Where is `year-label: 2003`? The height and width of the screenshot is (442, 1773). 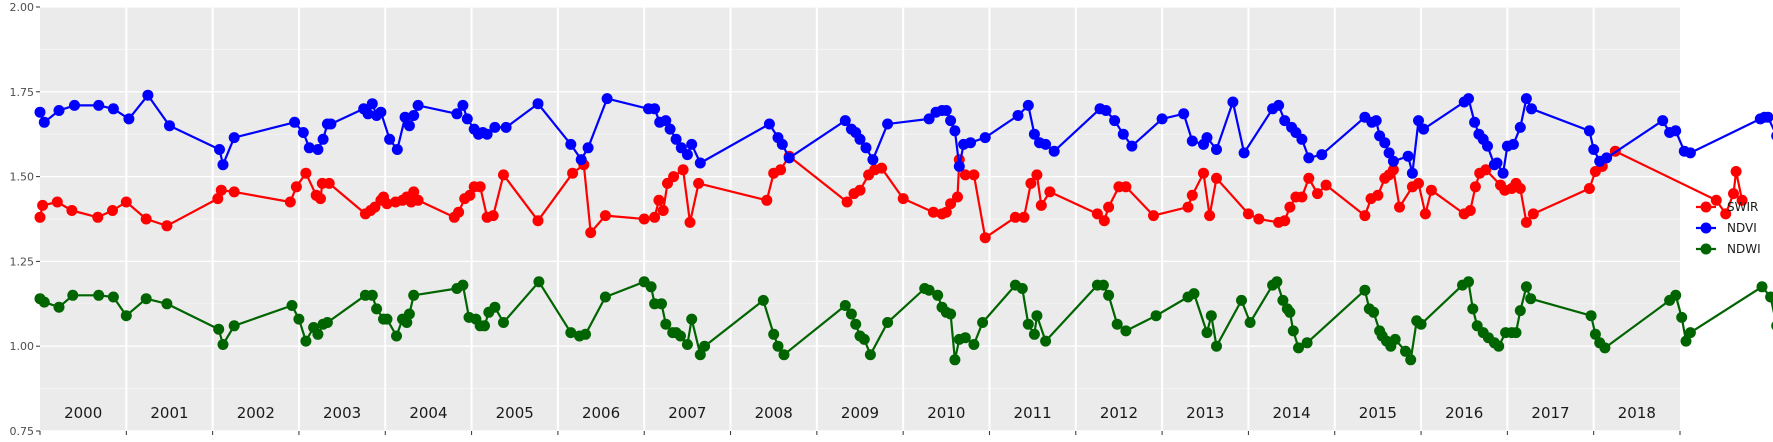
year-label: 2003 is located at coordinates (342, 413).